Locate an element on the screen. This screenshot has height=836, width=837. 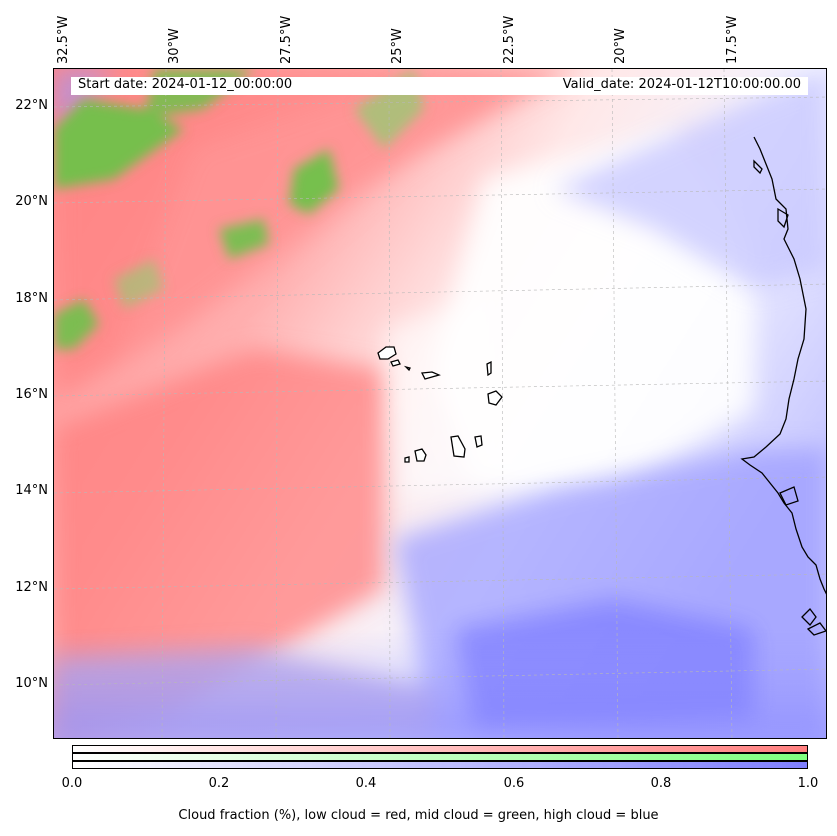
island-sal is located at coordinates (489, 368).